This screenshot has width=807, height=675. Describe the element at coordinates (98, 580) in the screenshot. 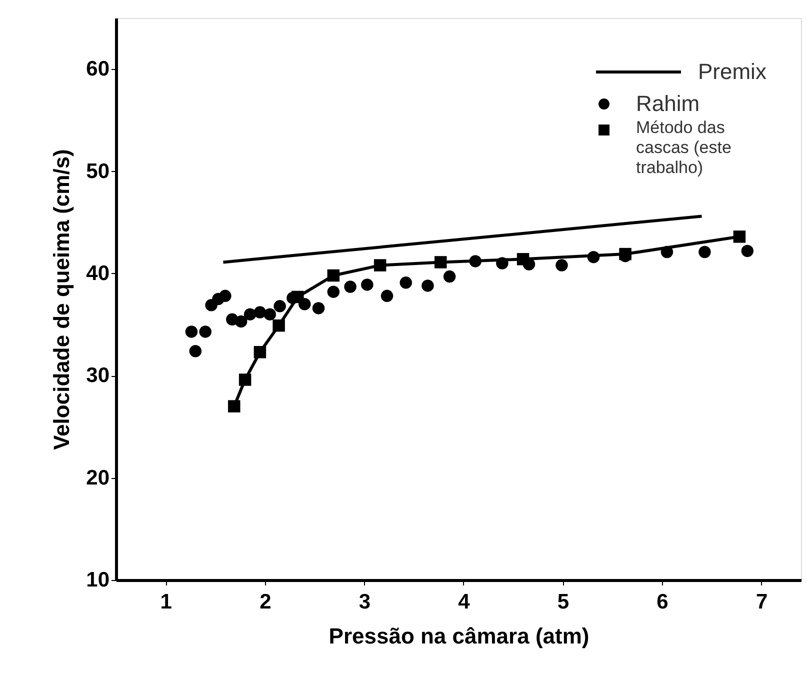

I see `y-tick-label: 10` at that location.